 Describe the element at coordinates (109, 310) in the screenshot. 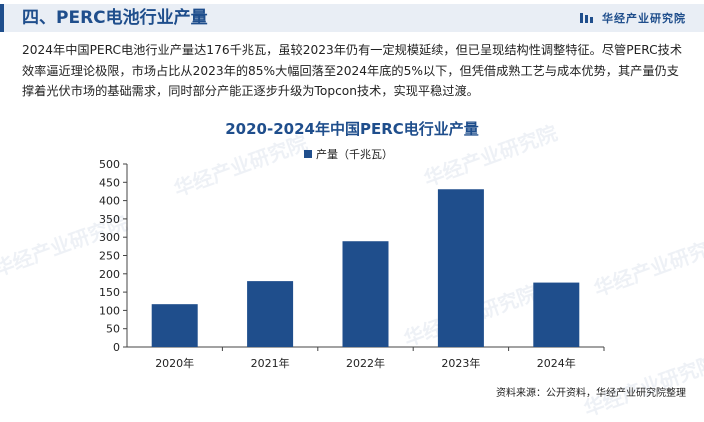

I see `y-tick-label: 100` at that location.